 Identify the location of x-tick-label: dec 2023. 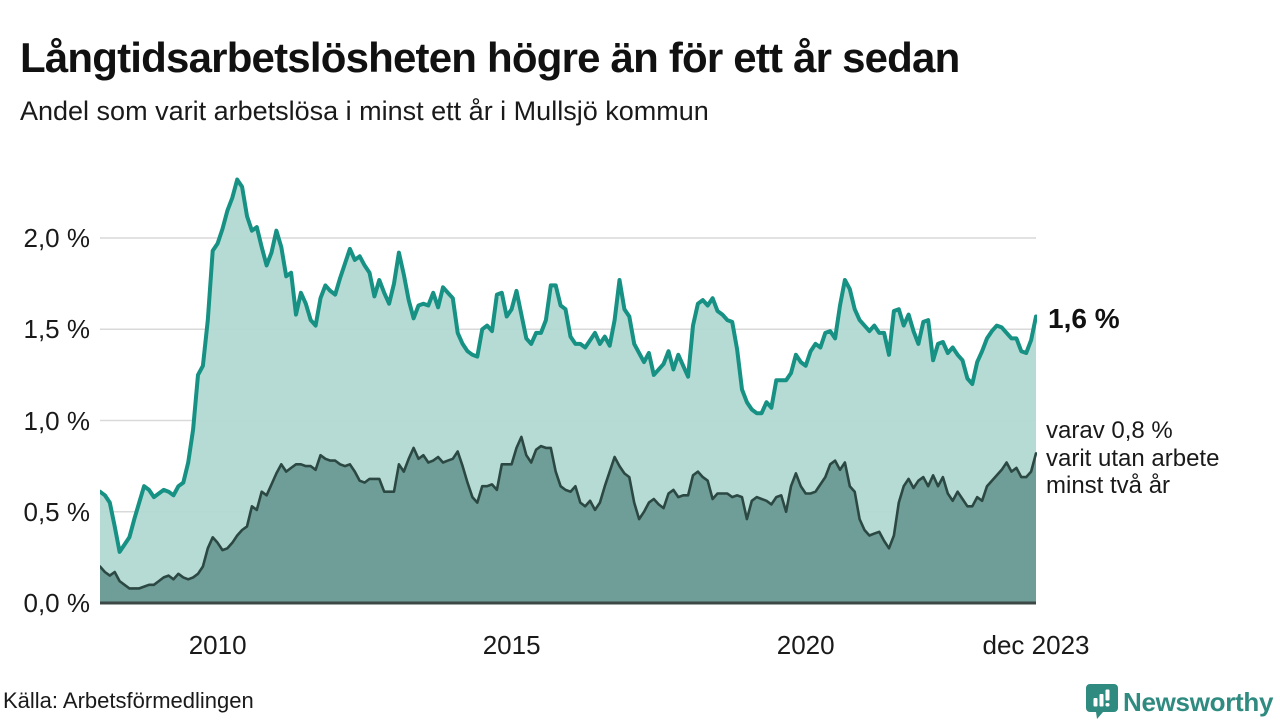
(1036, 645).